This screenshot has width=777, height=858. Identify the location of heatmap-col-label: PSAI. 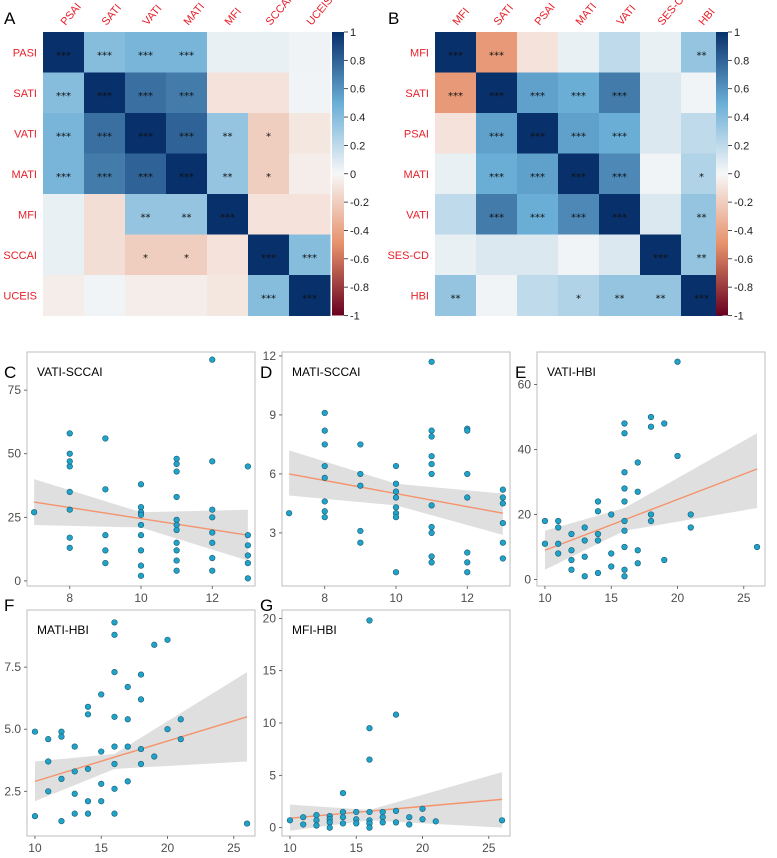
(71, 14).